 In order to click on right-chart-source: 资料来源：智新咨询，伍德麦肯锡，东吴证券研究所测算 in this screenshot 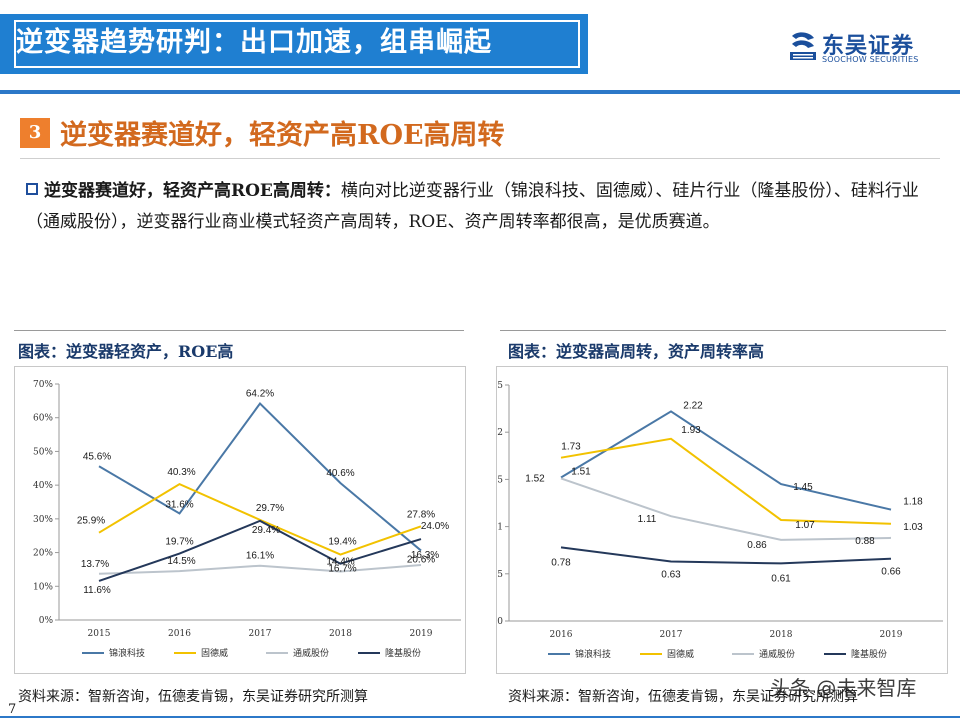, I will do `click(683, 697)`.